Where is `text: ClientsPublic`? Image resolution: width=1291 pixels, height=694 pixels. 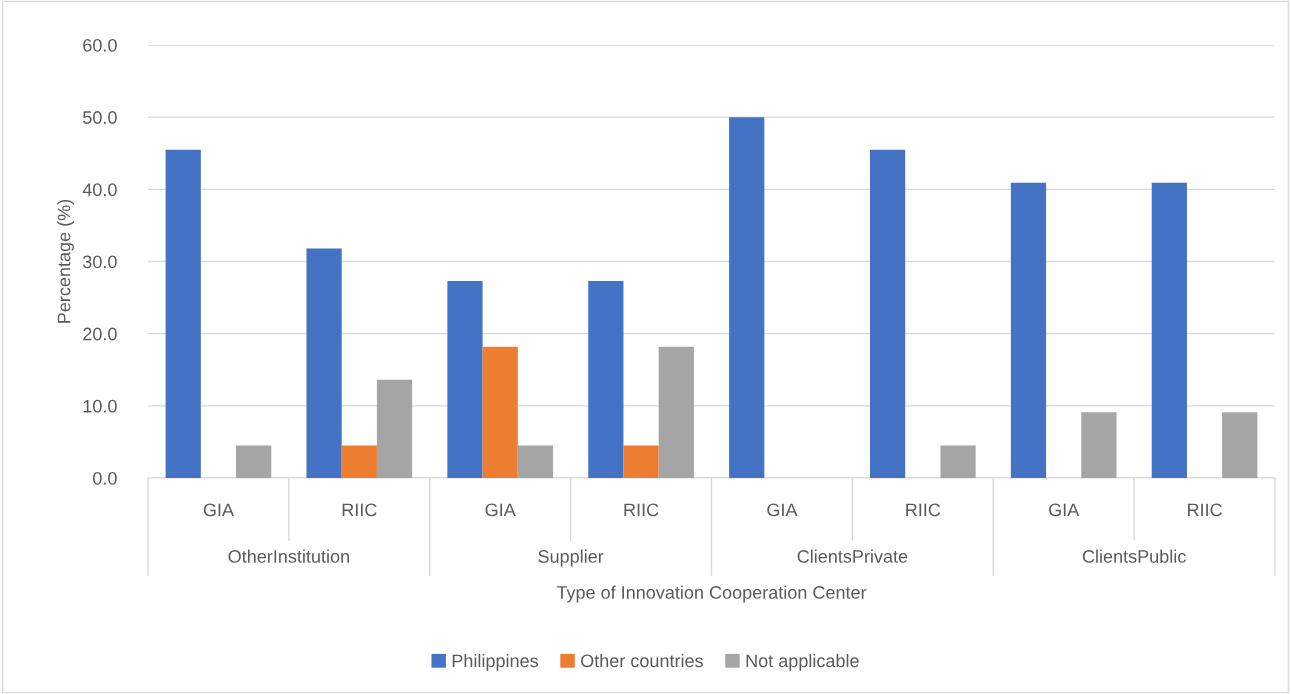 text: ClientsPublic is located at coordinates (1134, 556).